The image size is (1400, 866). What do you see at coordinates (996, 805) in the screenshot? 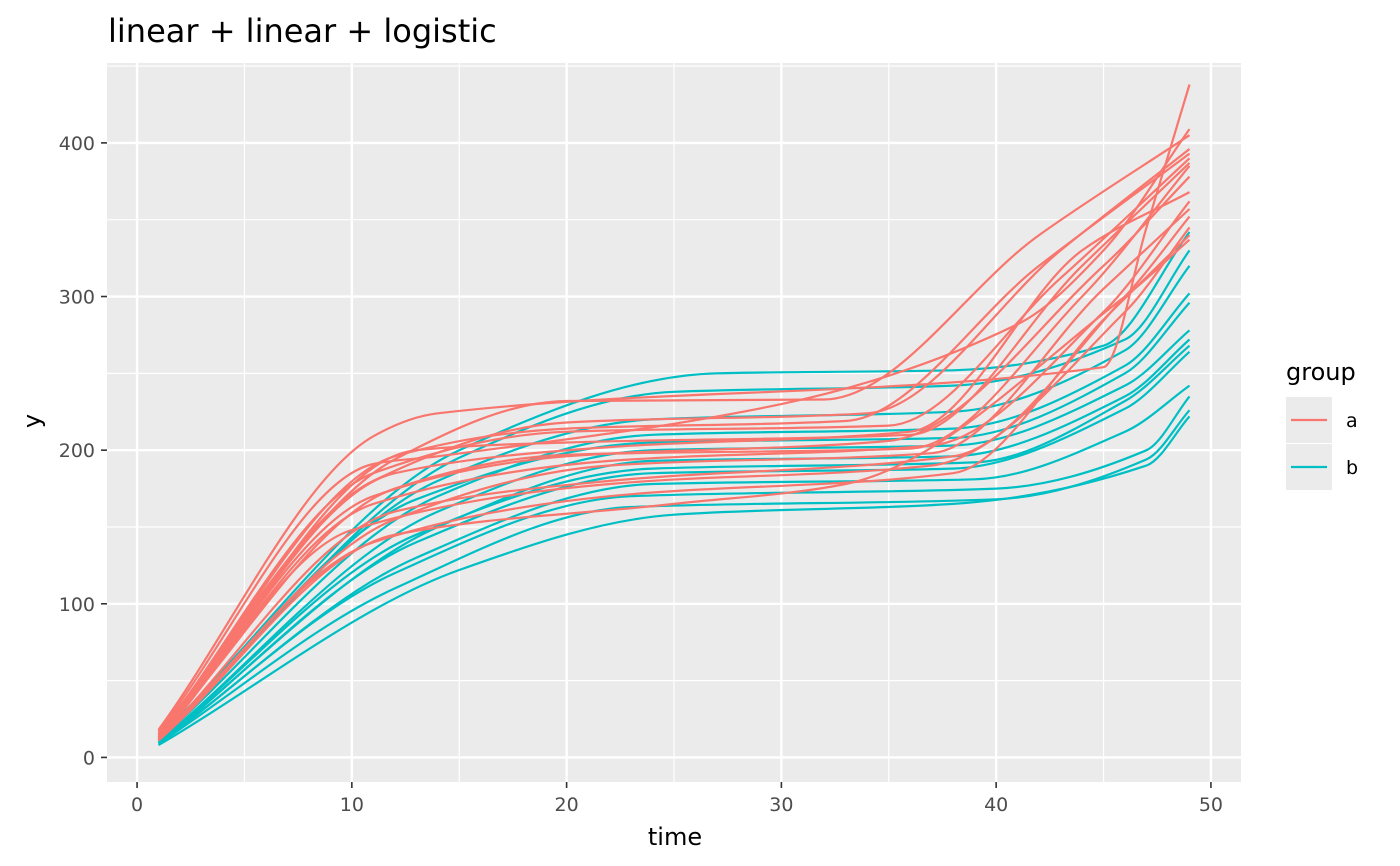
I see `x-tick-label: 40` at bounding box center [996, 805].